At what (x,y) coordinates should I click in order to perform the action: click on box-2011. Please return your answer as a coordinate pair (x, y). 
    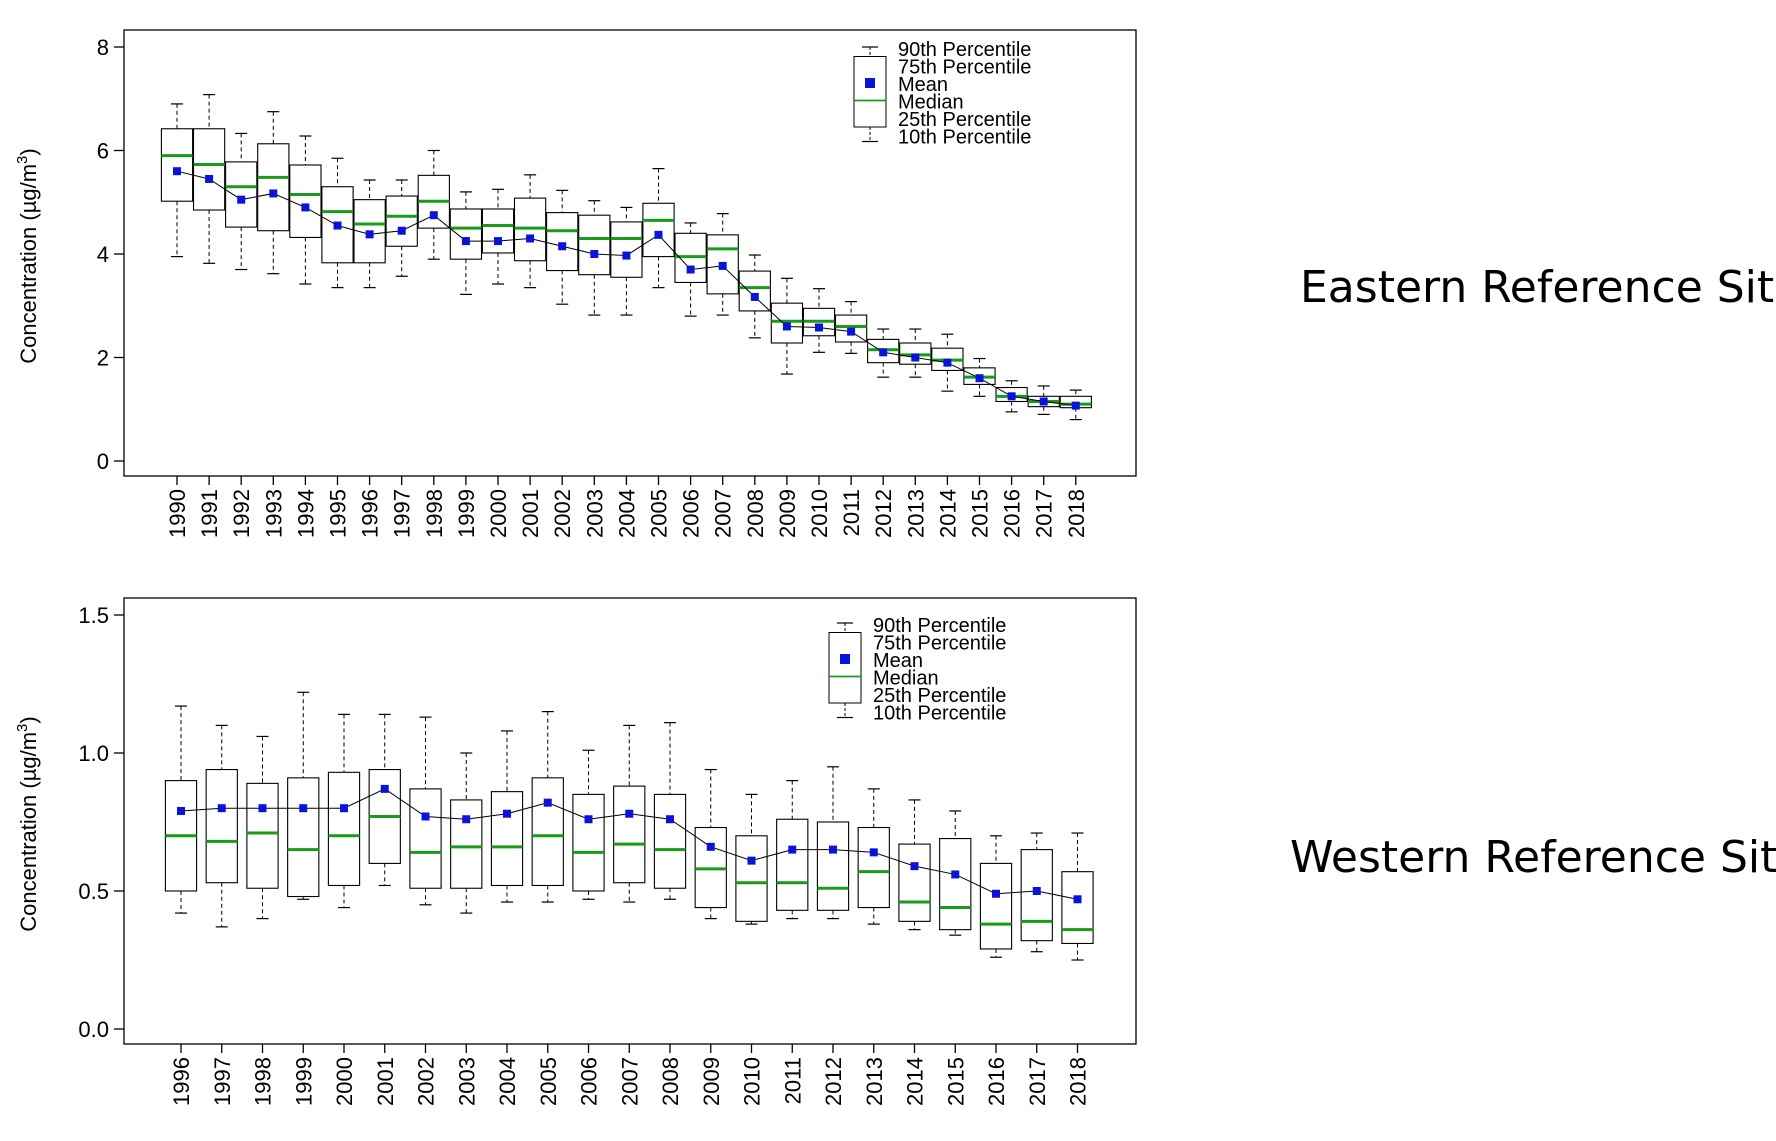
    Looking at the image, I should click on (792, 849).